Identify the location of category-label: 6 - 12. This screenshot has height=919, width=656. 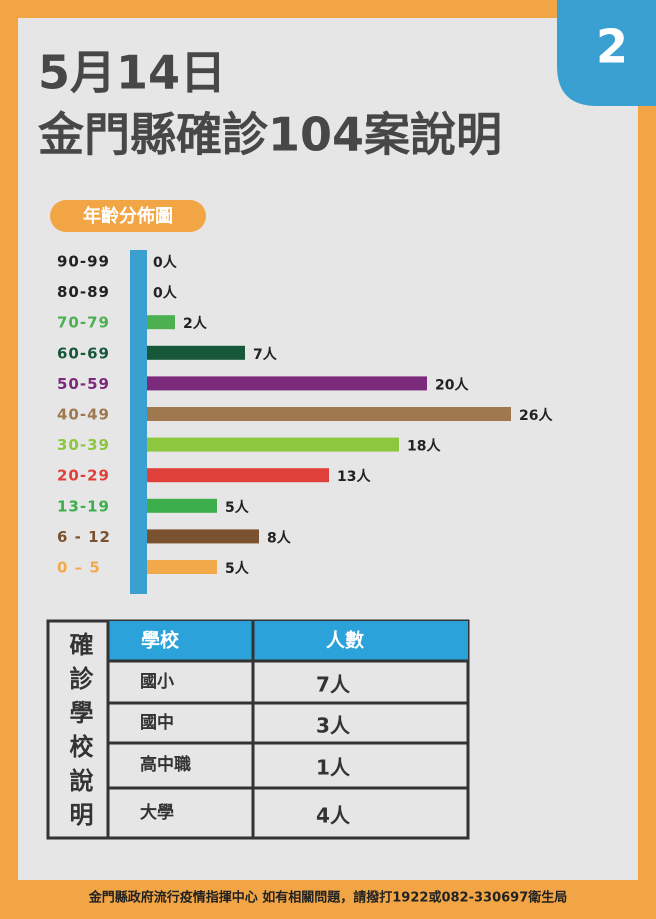
(84, 537).